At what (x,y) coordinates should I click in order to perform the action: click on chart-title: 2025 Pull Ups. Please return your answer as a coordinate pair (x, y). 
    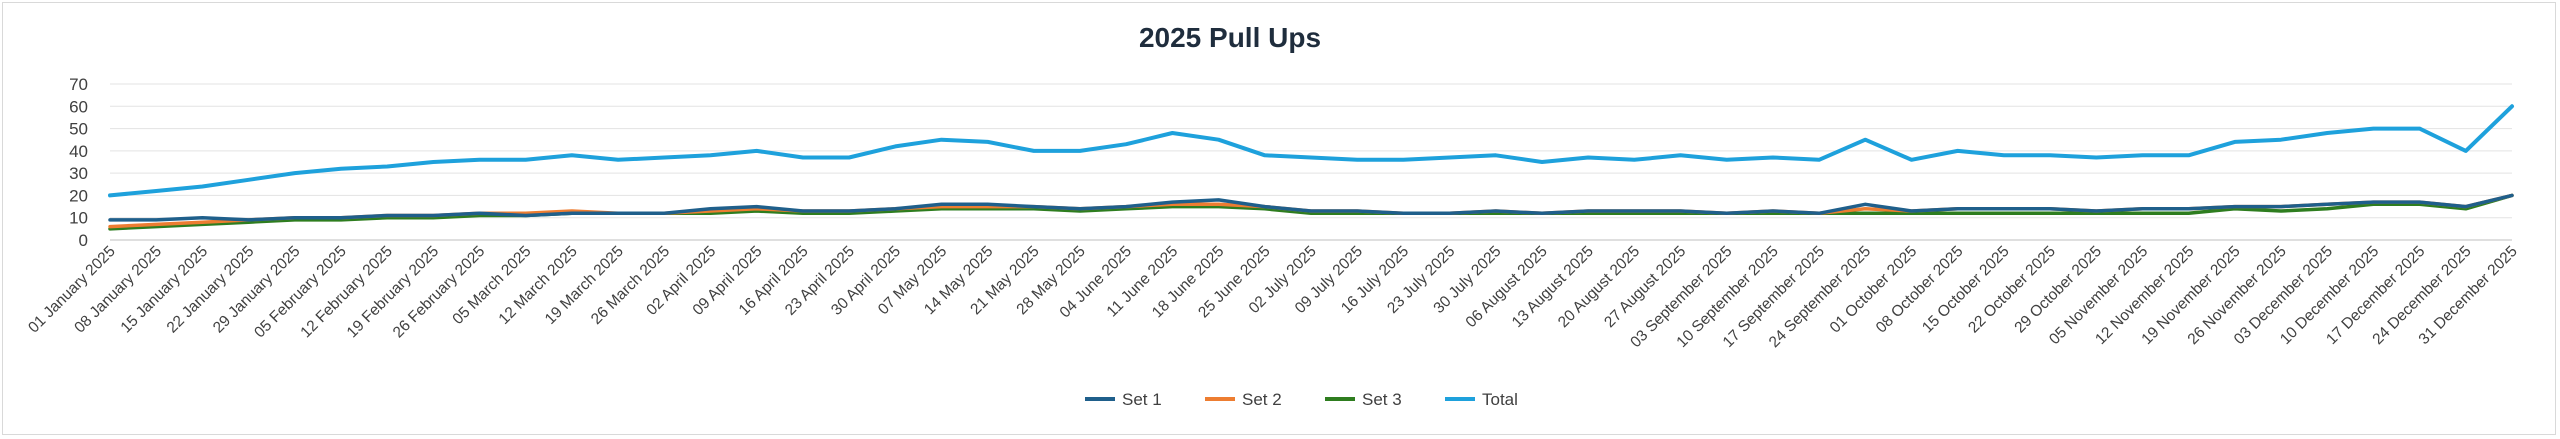
    Looking at the image, I should click on (1230, 37).